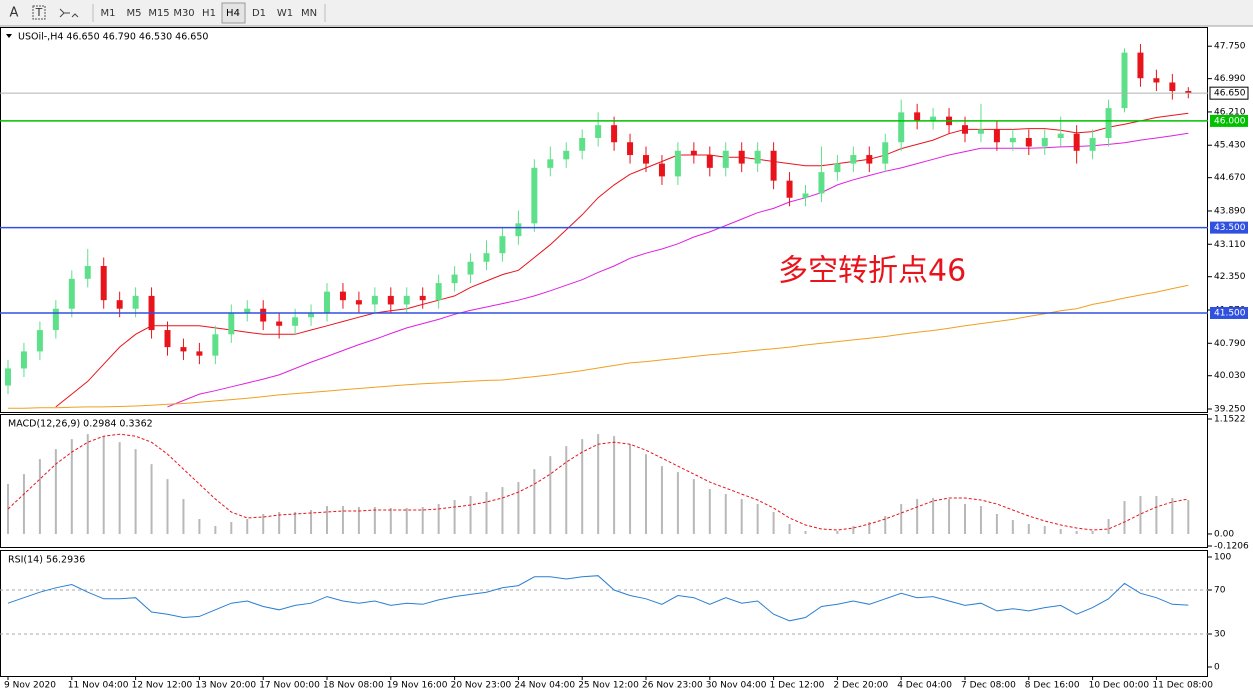 The image size is (1253, 696). Describe the element at coordinates (285, 13) in the screenshot. I see `timeframe-button: W1` at that location.